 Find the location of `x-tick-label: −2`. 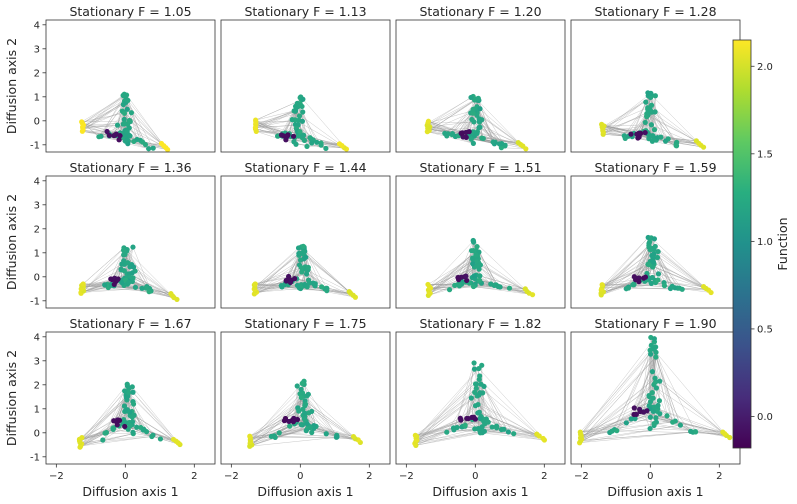

x-tick-label: −2 is located at coordinates (406, 476).